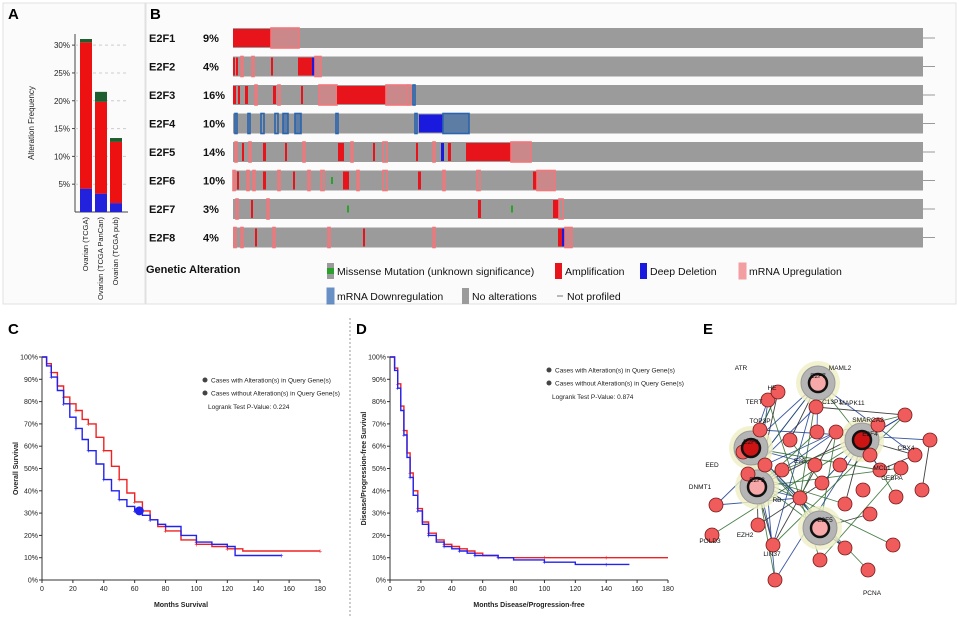 The height and width of the screenshot is (619, 959). Describe the element at coordinates (759, 421) in the screenshot. I see `gene-label: TOP3P` at that location.